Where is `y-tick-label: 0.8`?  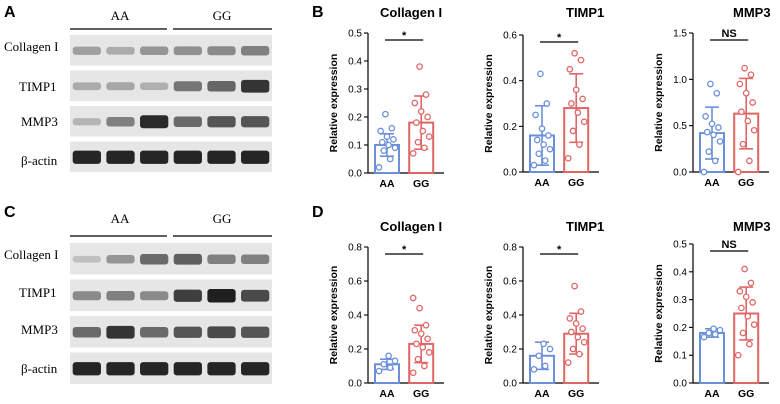 y-tick-label: 0.8 is located at coordinates (510, 248).